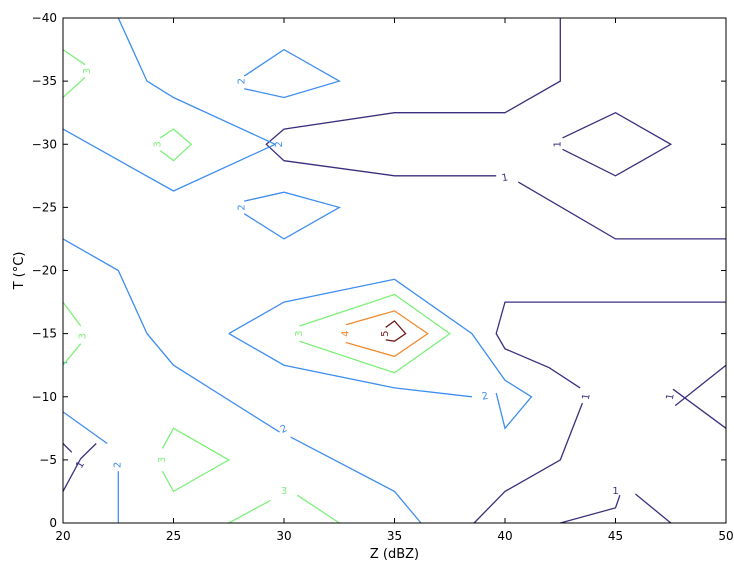  Describe the element at coordinates (44, 18) in the screenshot. I see `y-tick-label: −40` at that location.